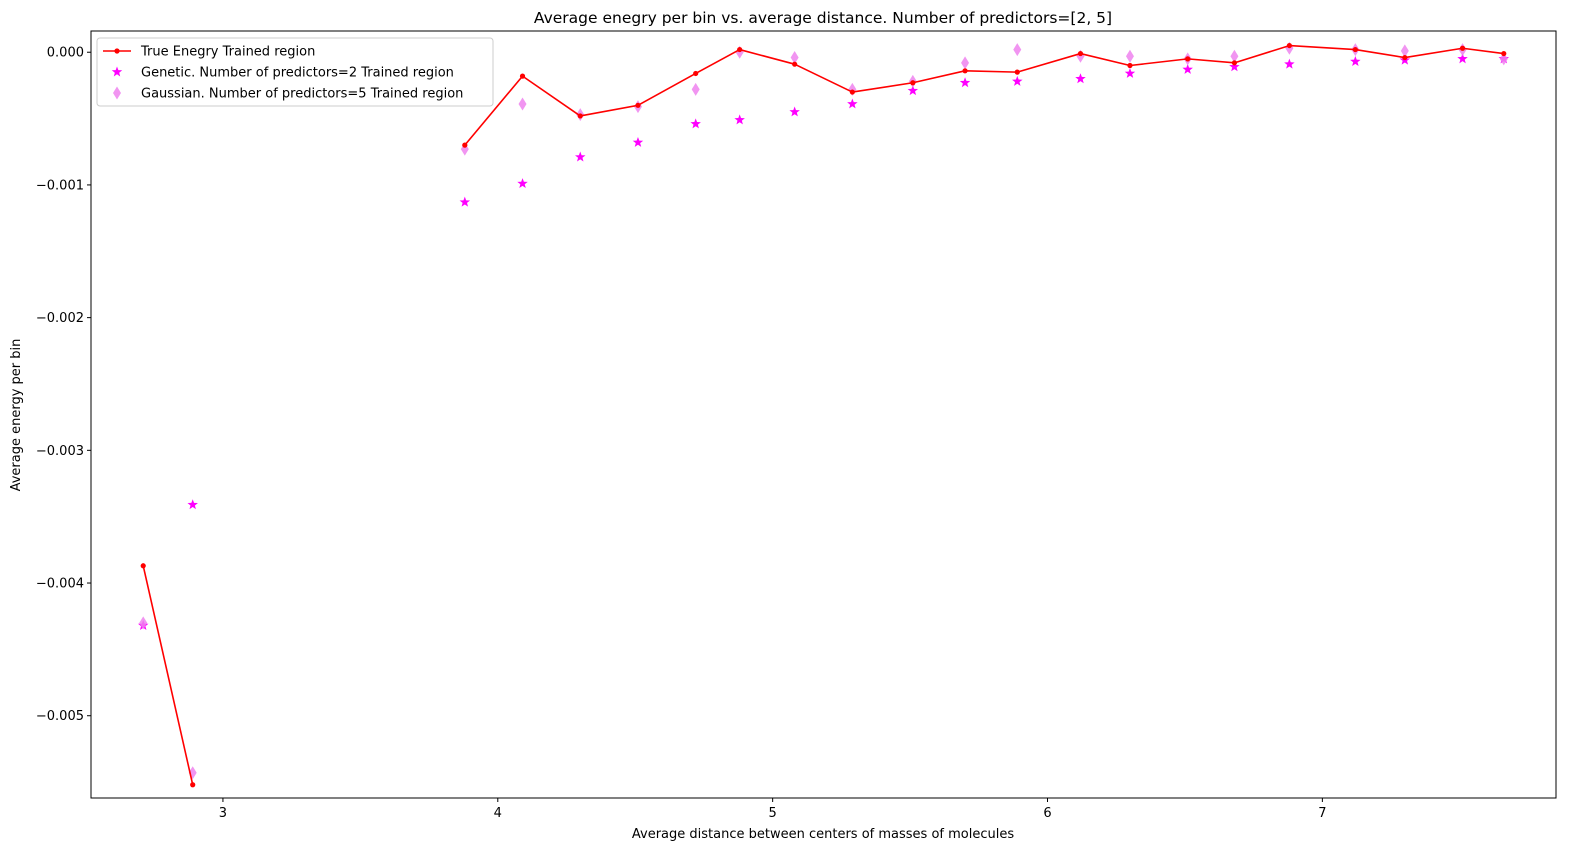 The width and height of the screenshot is (1576, 855). I want to click on y-tick-label: −0.002, so click(60, 318).